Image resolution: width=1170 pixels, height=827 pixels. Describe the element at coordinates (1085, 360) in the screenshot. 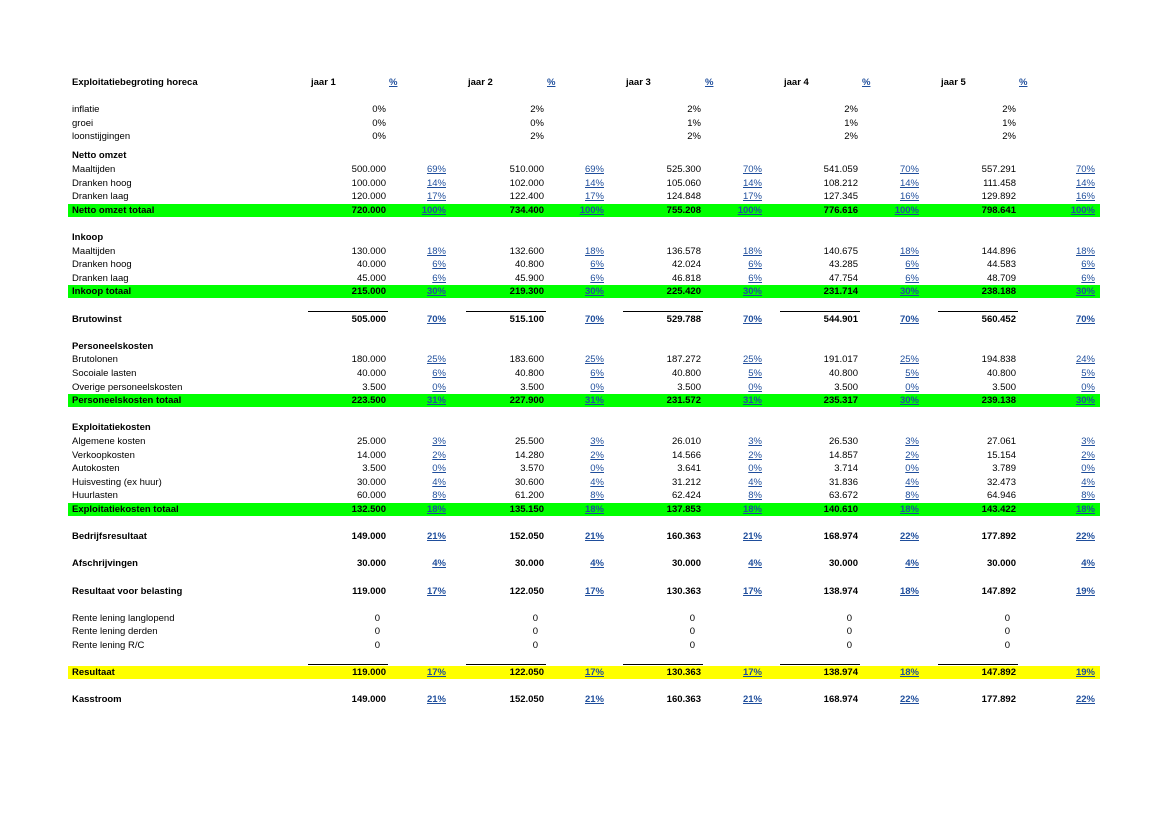

I see `percent-link: 24%` at that location.